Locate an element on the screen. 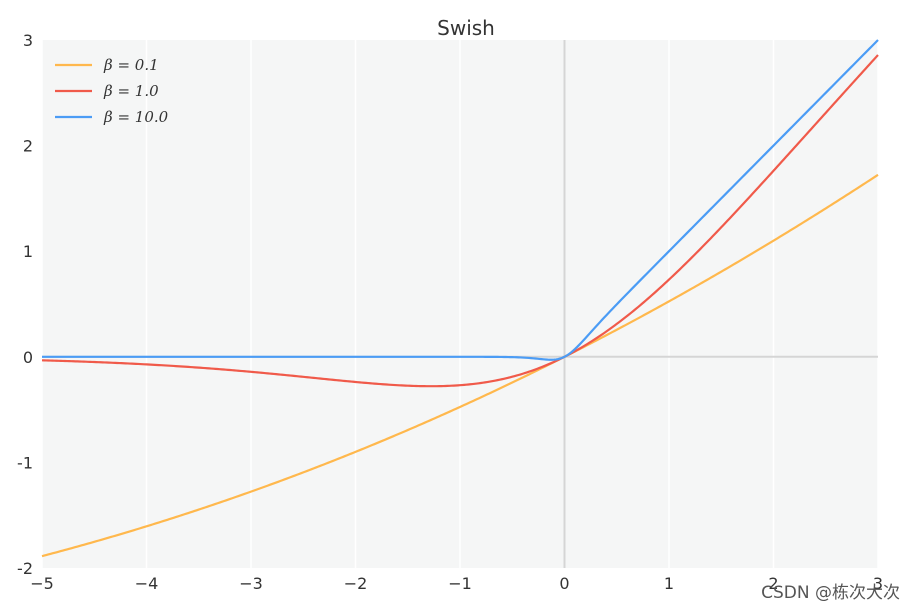  x-tick-label: 0 is located at coordinates (564, 583).